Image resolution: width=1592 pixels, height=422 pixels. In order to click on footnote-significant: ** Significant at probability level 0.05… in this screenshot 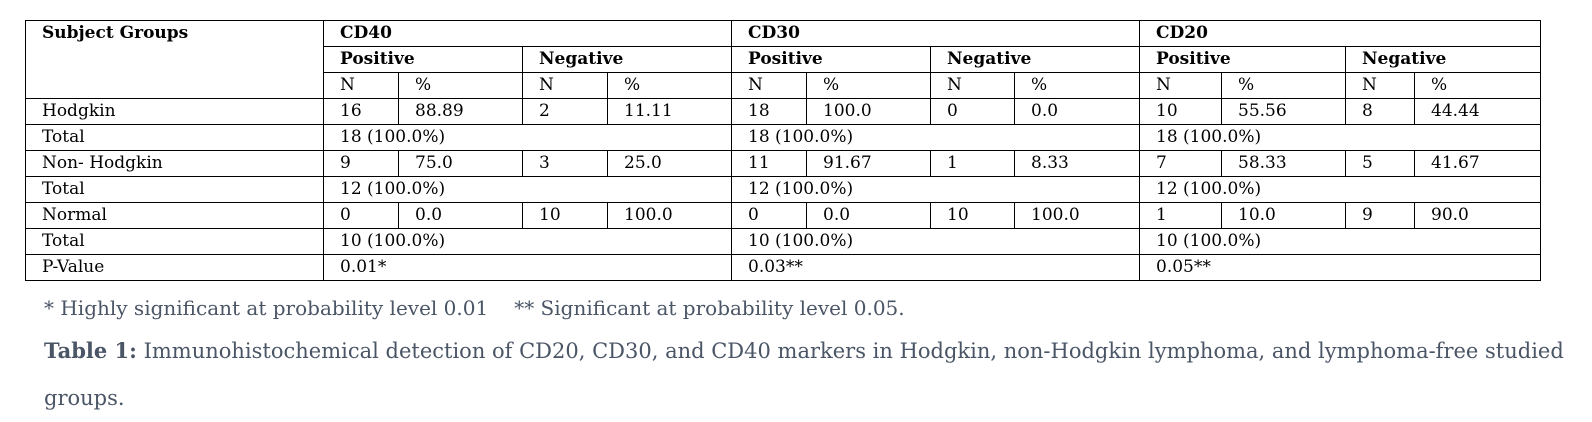, I will do `click(709, 308)`.